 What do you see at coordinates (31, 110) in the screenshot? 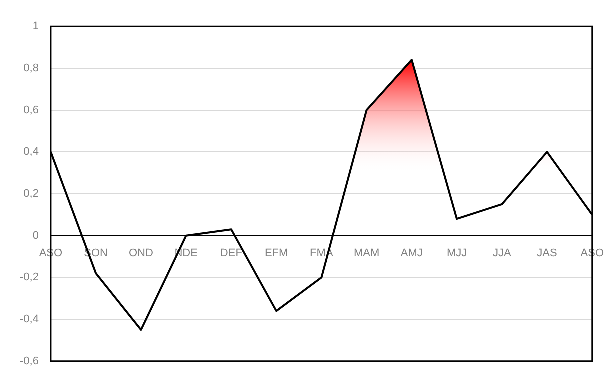
I see `y-tick-label: 0,6` at bounding box center [31, 110].